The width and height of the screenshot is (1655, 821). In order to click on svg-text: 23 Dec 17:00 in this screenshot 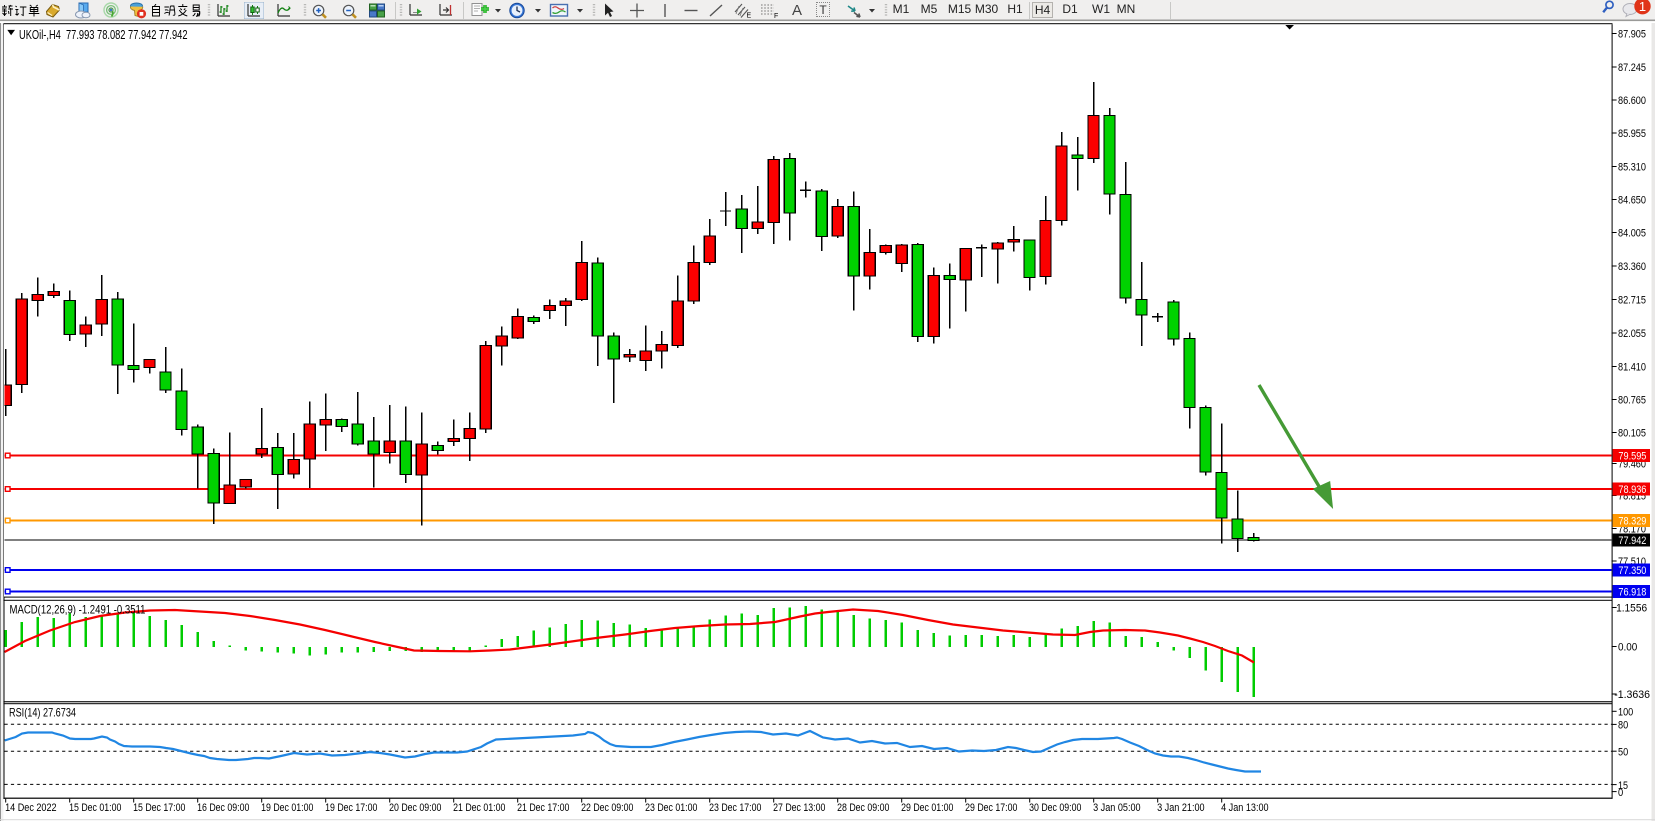, I will do `click(735, 808)`.